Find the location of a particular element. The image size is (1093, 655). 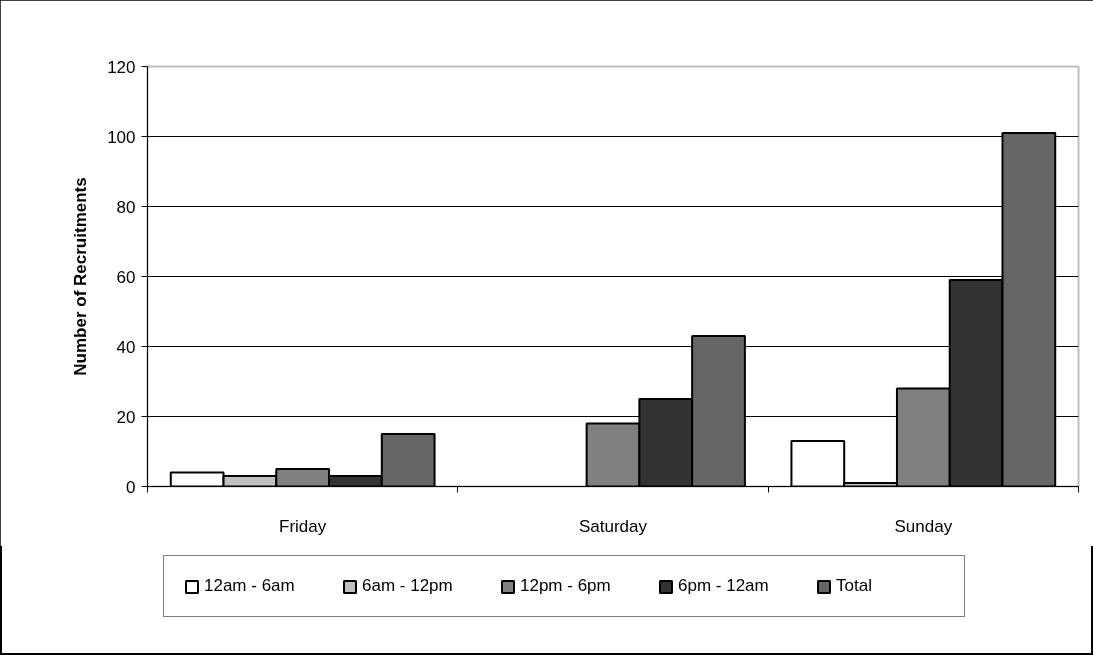

legend-label: 12pm - 6pm is located at coordinates (566, 586).